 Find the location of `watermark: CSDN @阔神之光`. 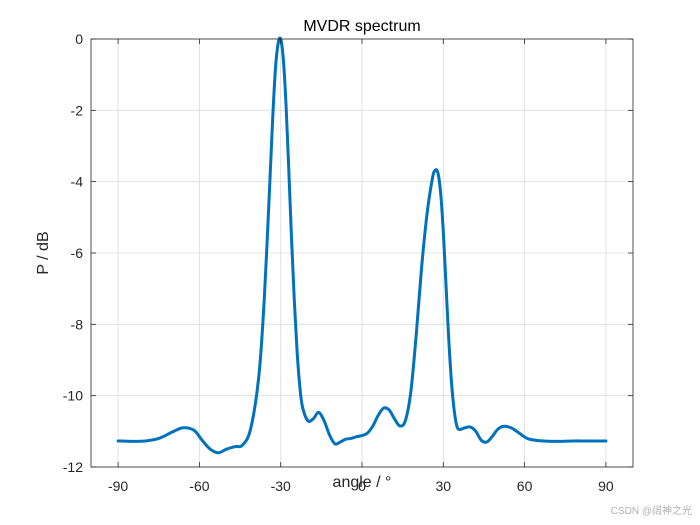

watermark: CSDN @阔神之光 is located at coordinates (651, 510).